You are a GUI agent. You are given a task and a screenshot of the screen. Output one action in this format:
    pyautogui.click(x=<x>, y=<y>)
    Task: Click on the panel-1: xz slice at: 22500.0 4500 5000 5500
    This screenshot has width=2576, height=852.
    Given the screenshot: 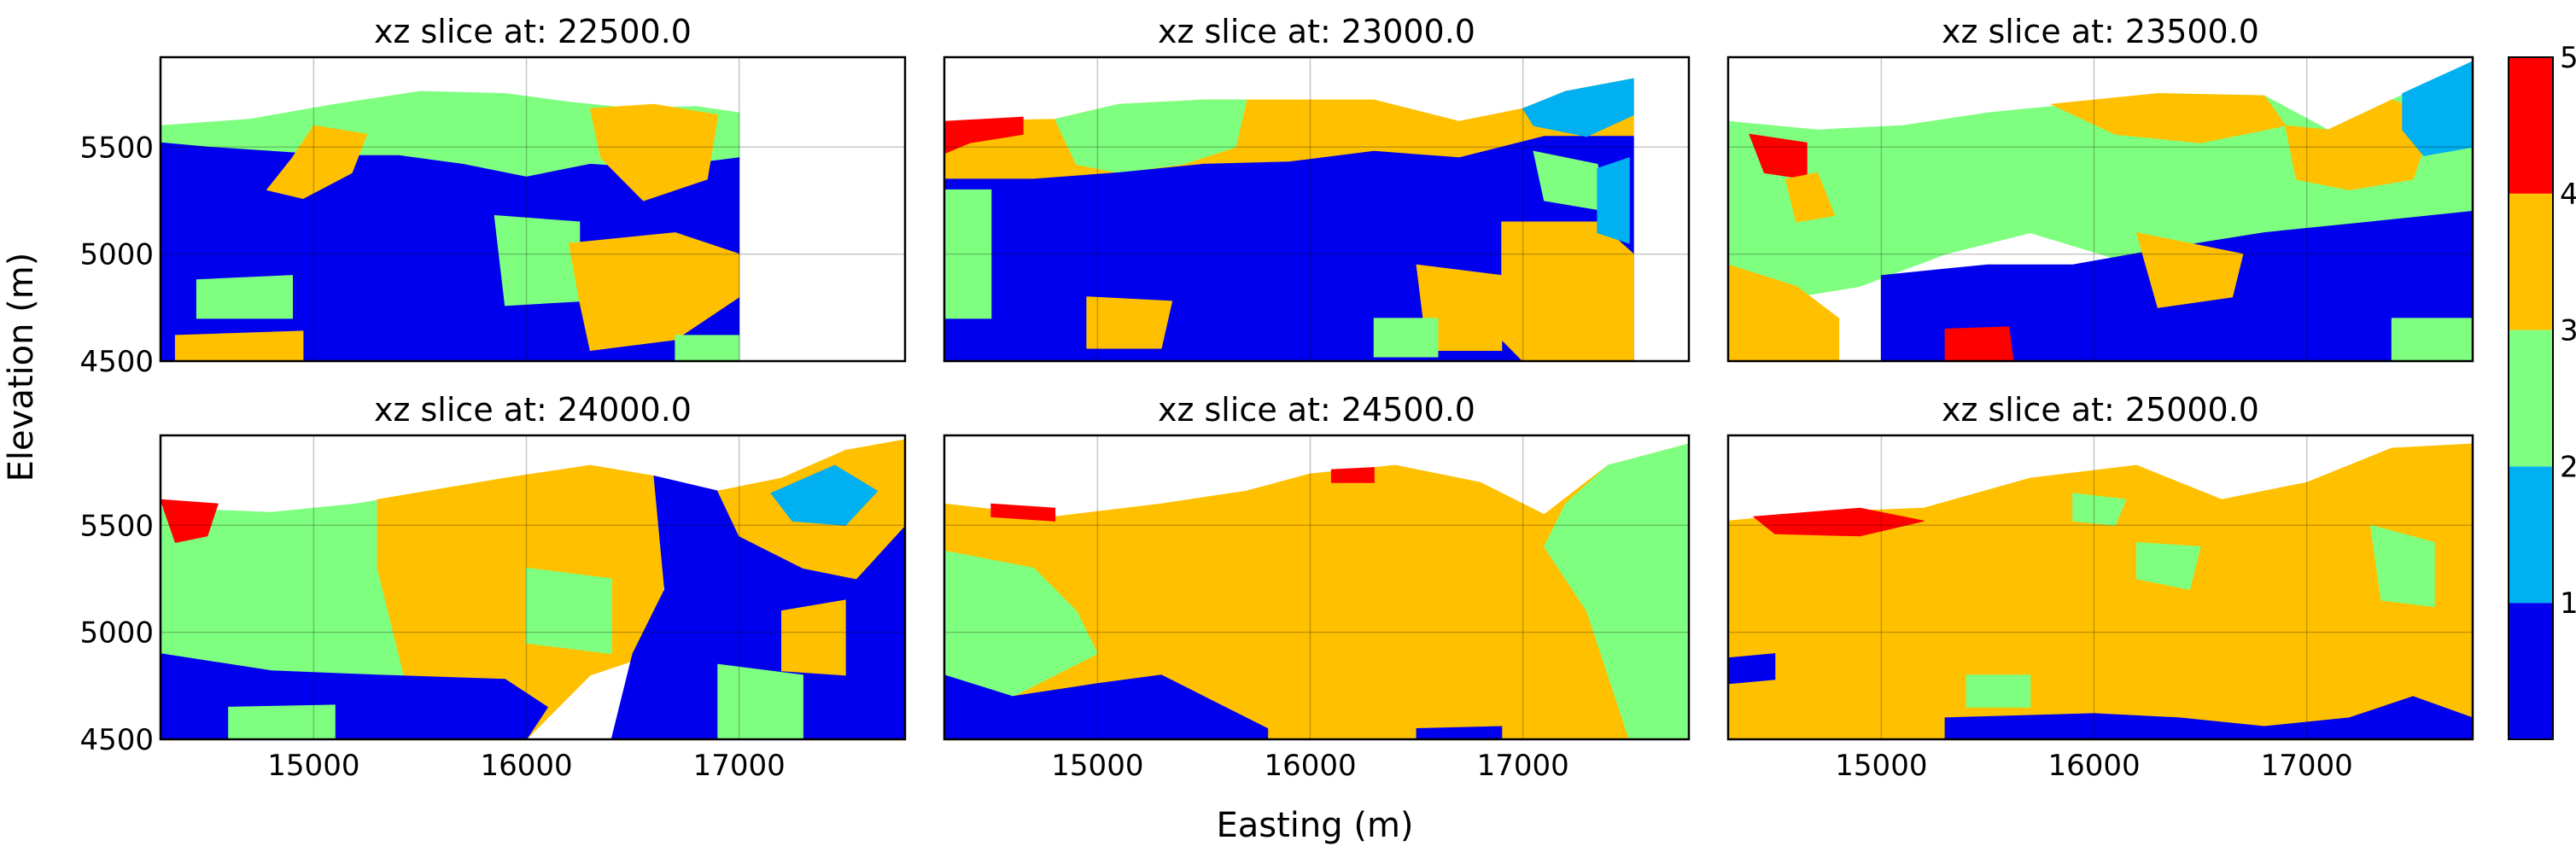 What is the action you would take?
    pyautogui.click(x=493, y=196)
    